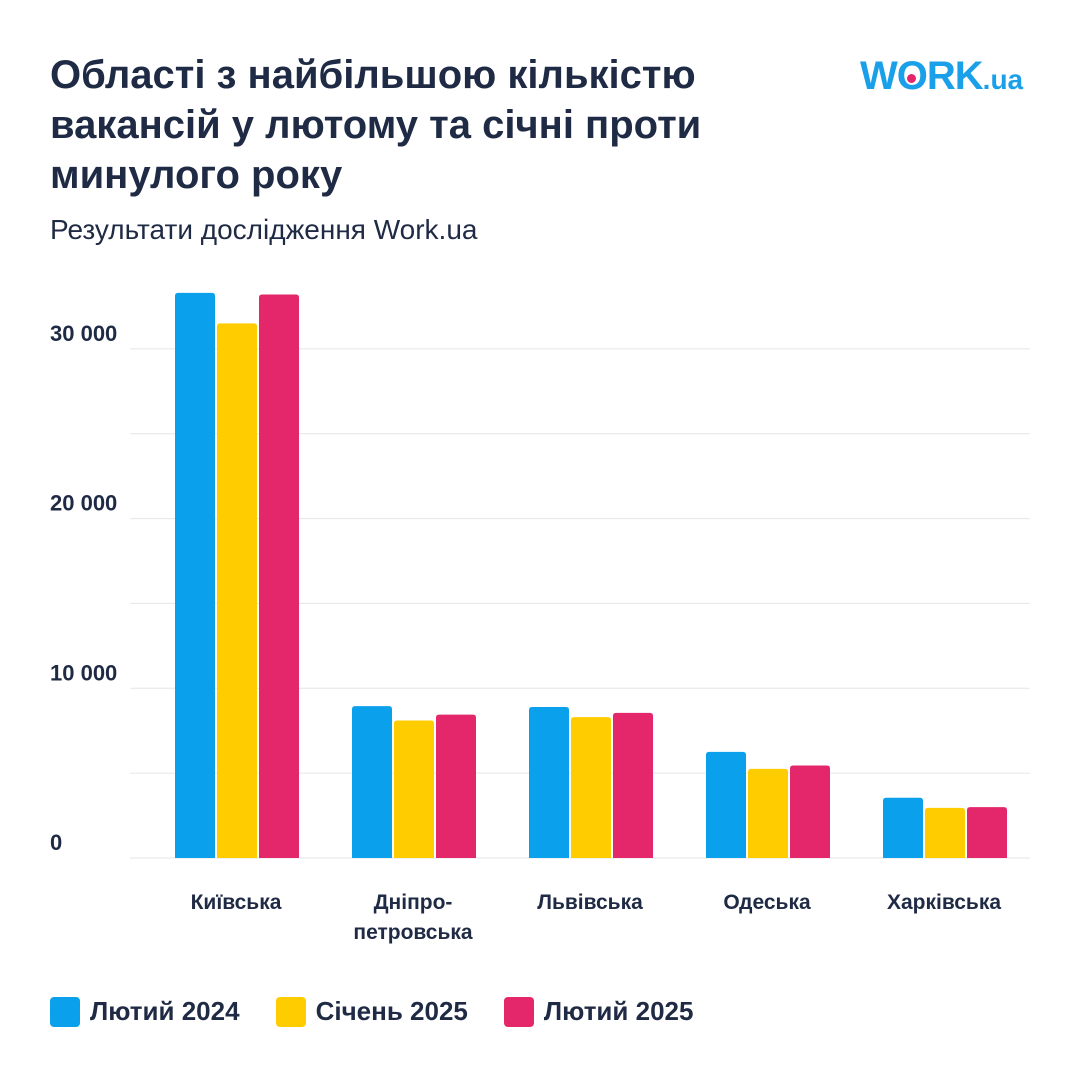 This screenshot has height=1080, width=1080. What do you see at coordinates (83, 503) in the screenshot?
I see `y-tick-label: 20 000` at bounding box center [83, 503].